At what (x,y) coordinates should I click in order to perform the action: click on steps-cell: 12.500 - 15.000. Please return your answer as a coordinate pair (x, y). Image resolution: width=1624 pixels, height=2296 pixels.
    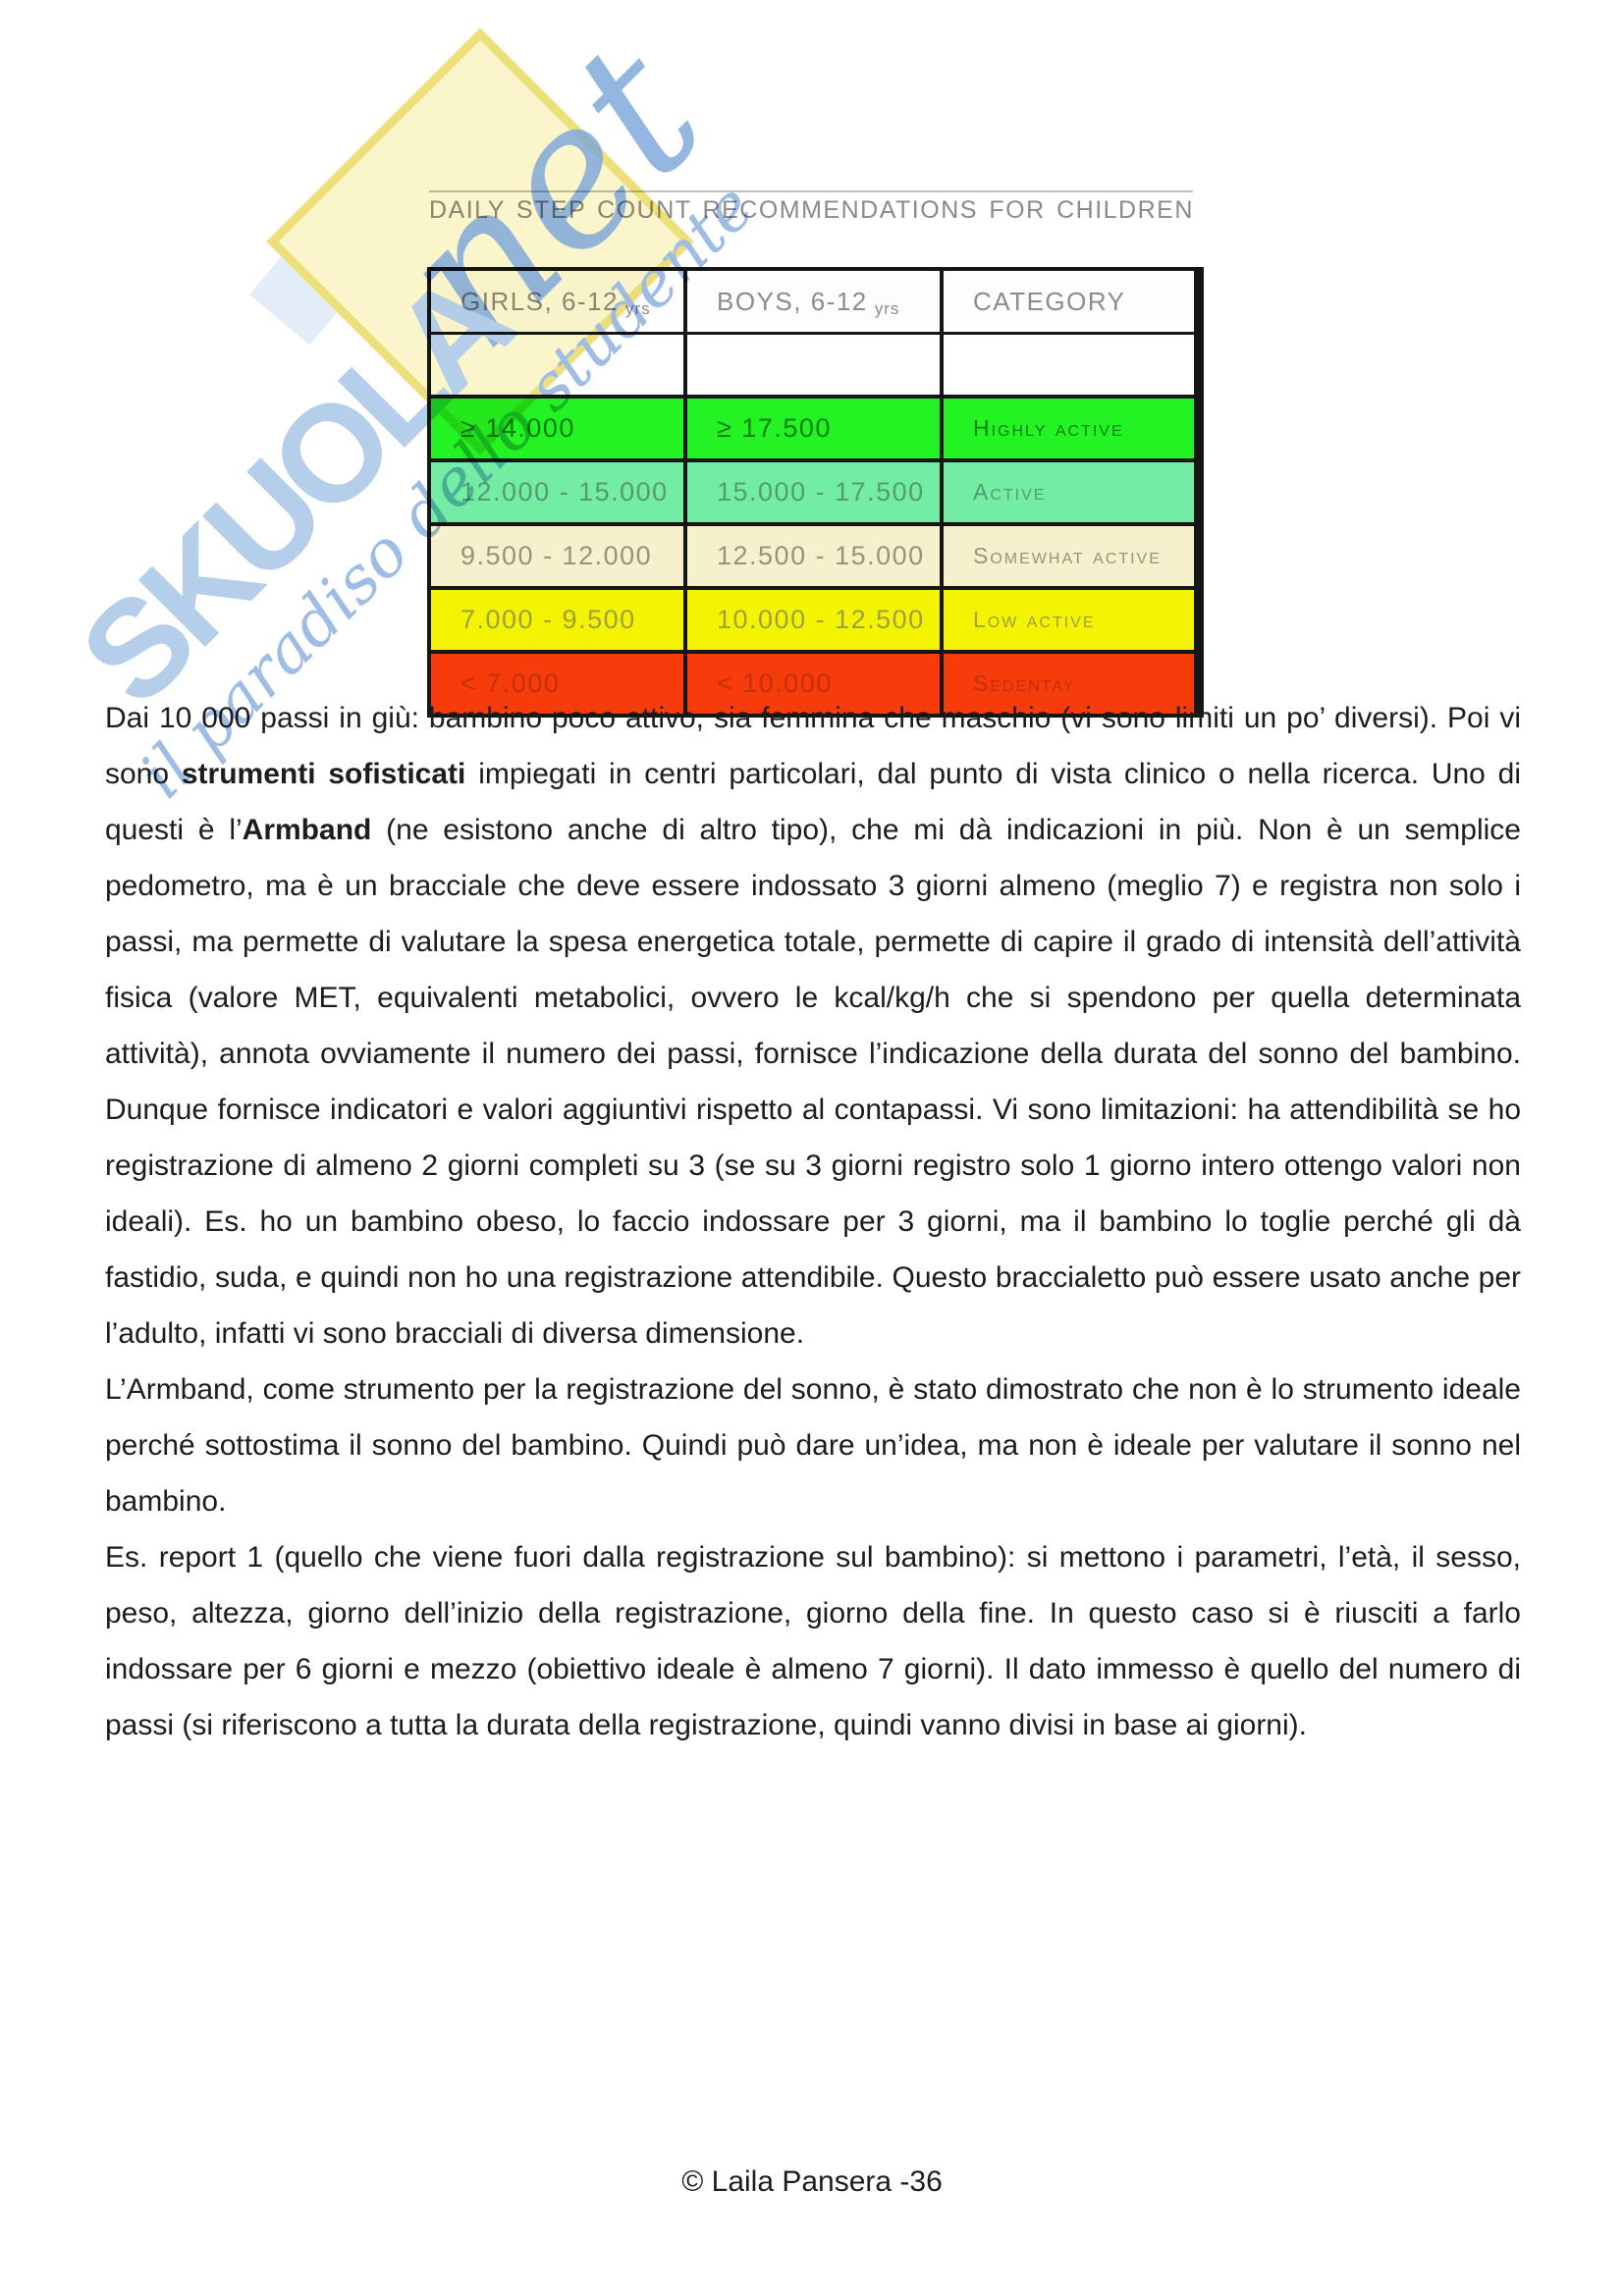
    Looking at the image, I should click on (813, 556).